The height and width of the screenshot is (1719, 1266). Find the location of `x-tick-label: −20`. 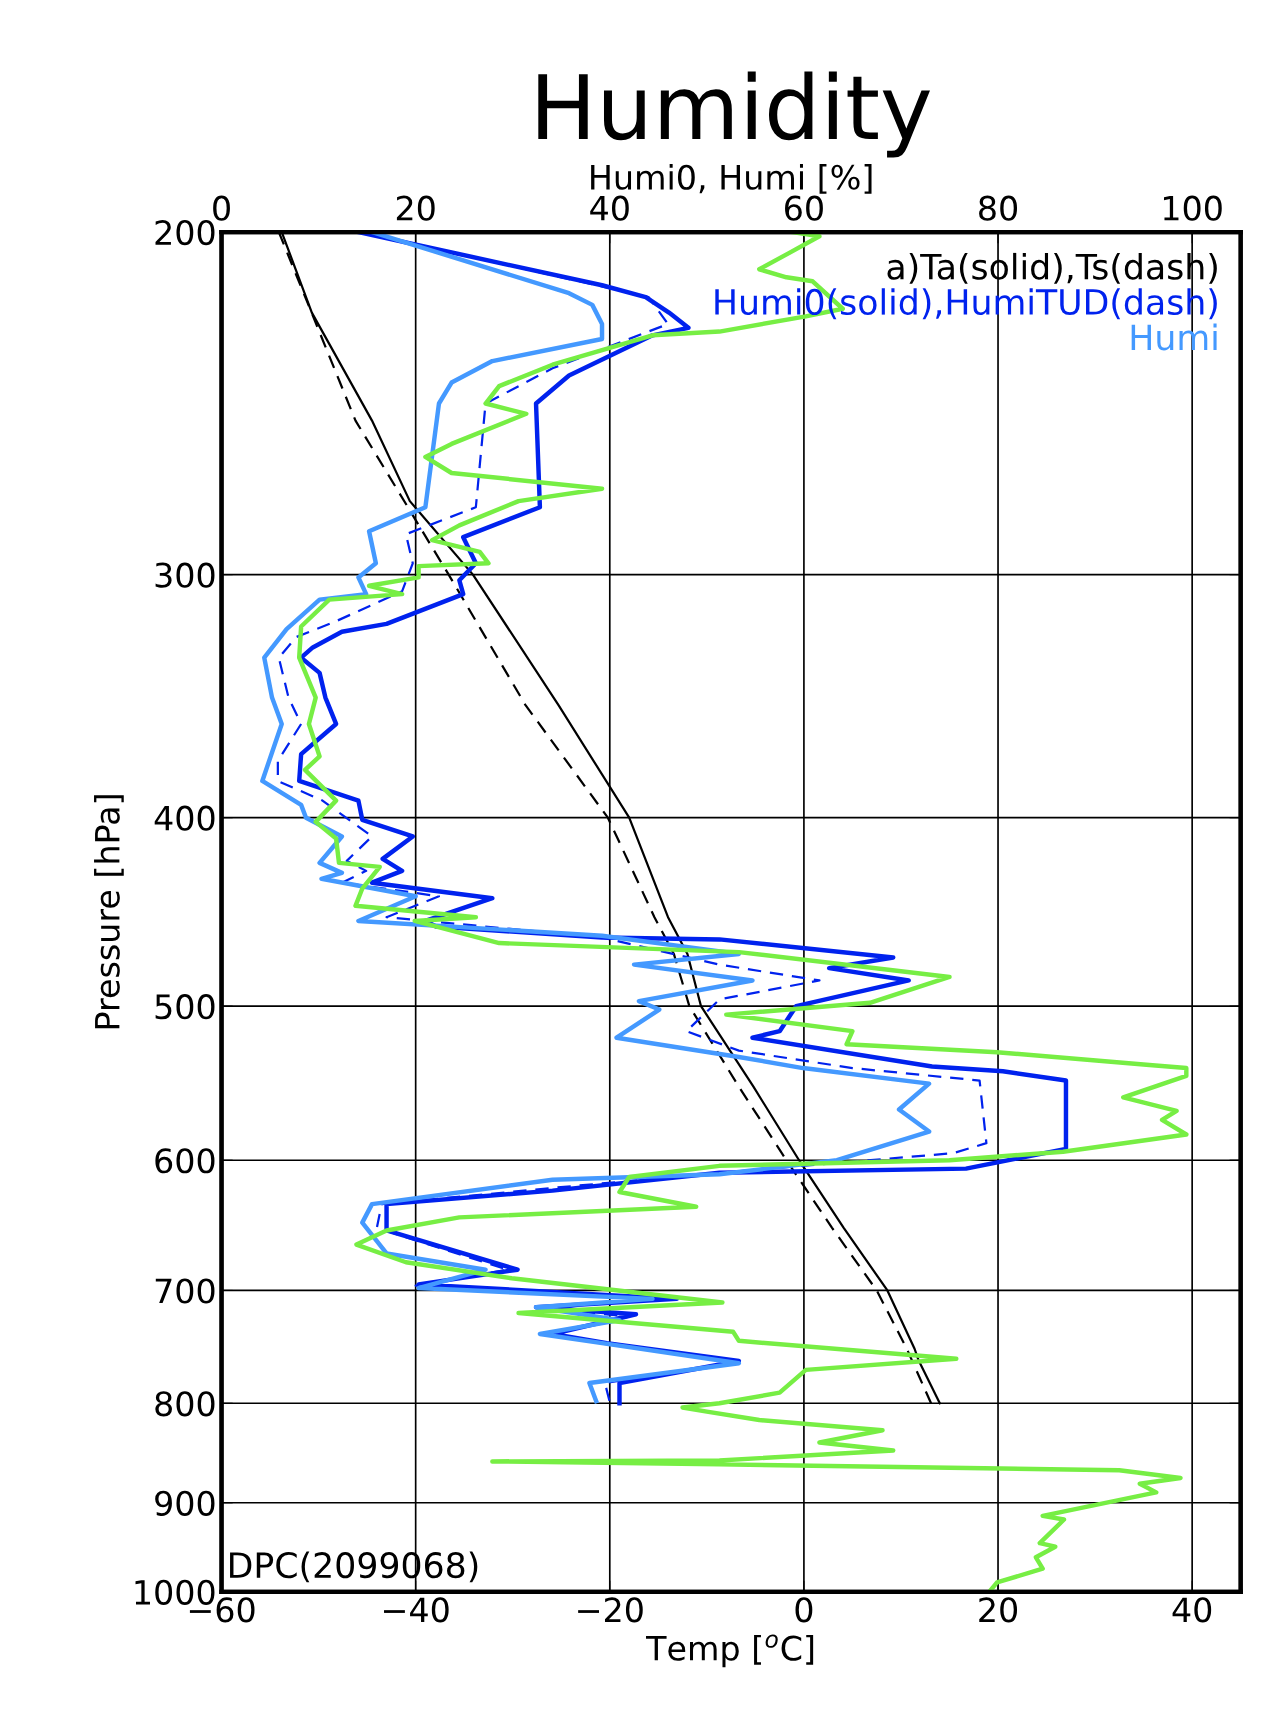

x-tick-label: −20 is located at coordinates (610, 1610).